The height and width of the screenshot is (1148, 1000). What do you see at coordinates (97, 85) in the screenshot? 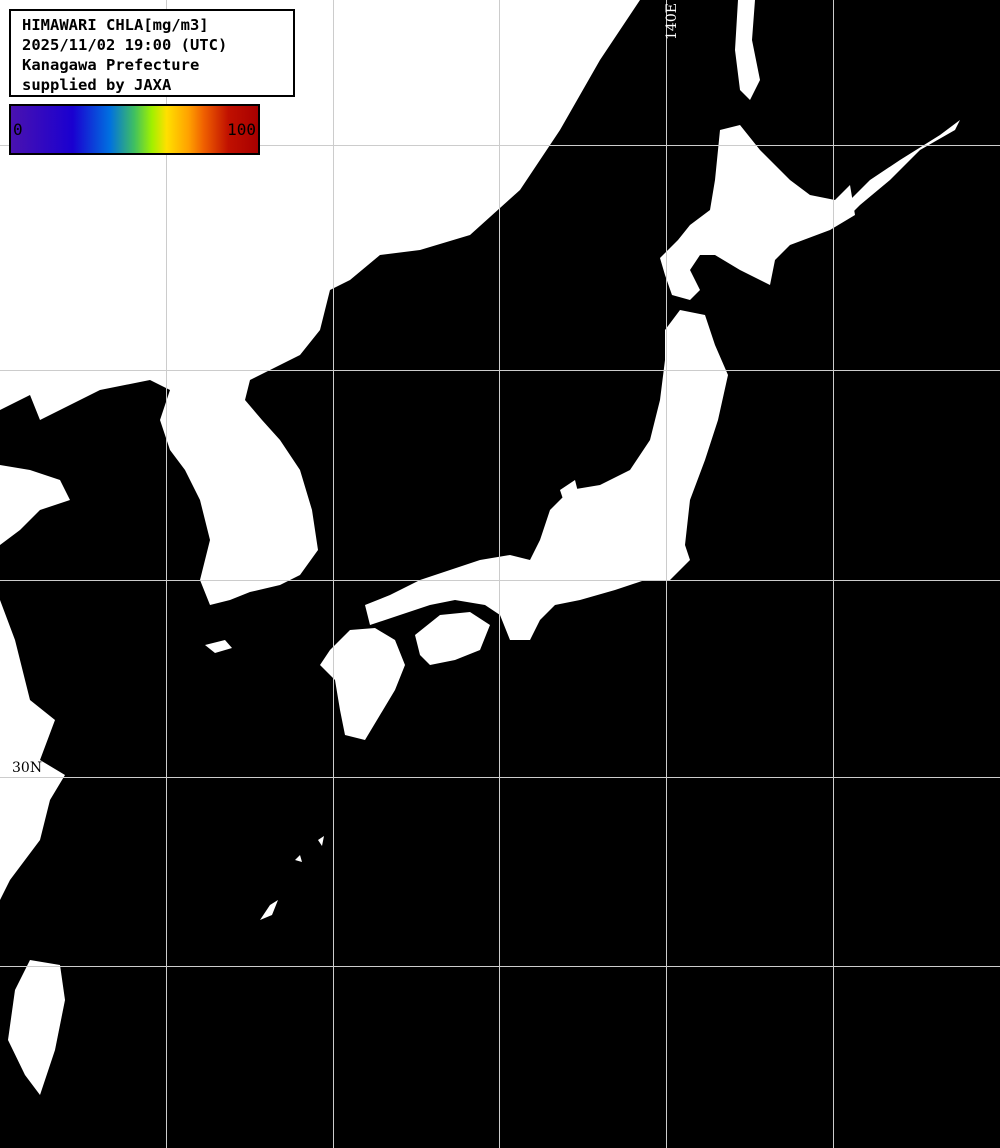
I see `credit-label: supplied by JAXA` at bounding box center [97, 85].